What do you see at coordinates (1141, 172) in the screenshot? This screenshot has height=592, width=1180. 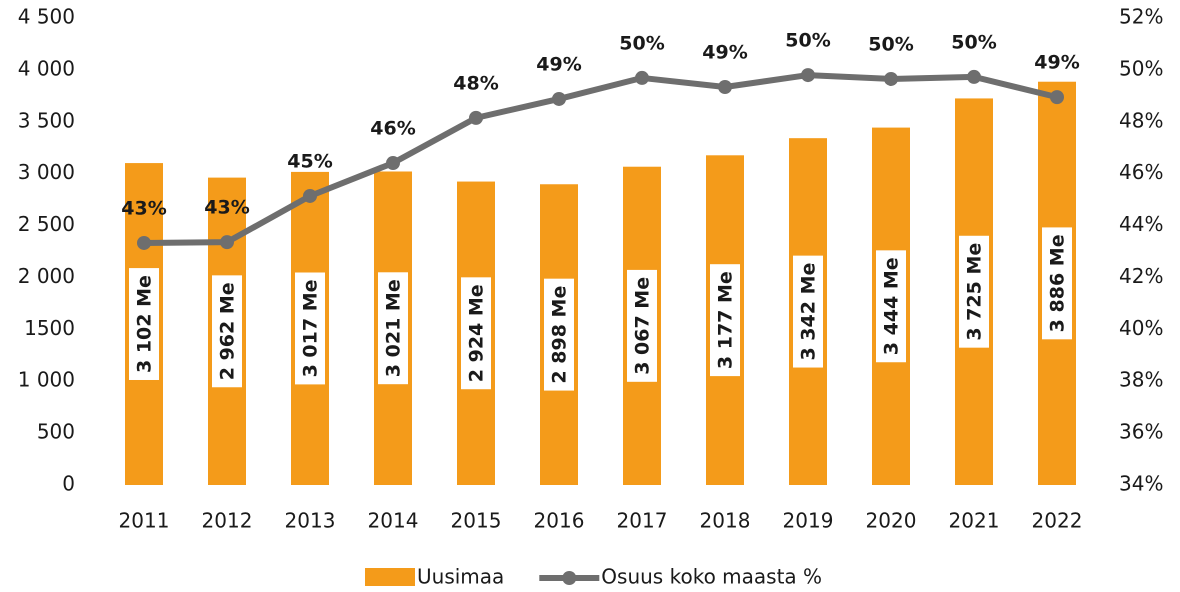 I see `y2-tick-label: 46%` at bounding box center [1141, 172].